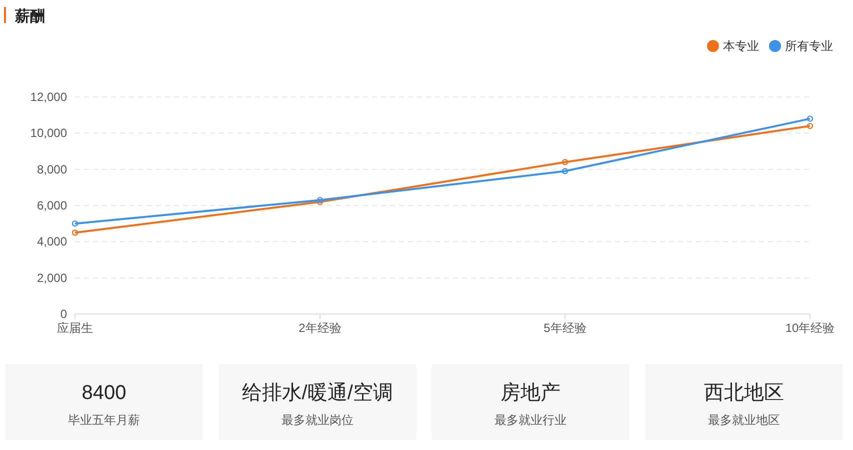 The image size is (853, 450). What do you see at coordinates (49, 133) in the screenshot?
I see `y-tick-label: 10,000` at bounding box center [49, 133].